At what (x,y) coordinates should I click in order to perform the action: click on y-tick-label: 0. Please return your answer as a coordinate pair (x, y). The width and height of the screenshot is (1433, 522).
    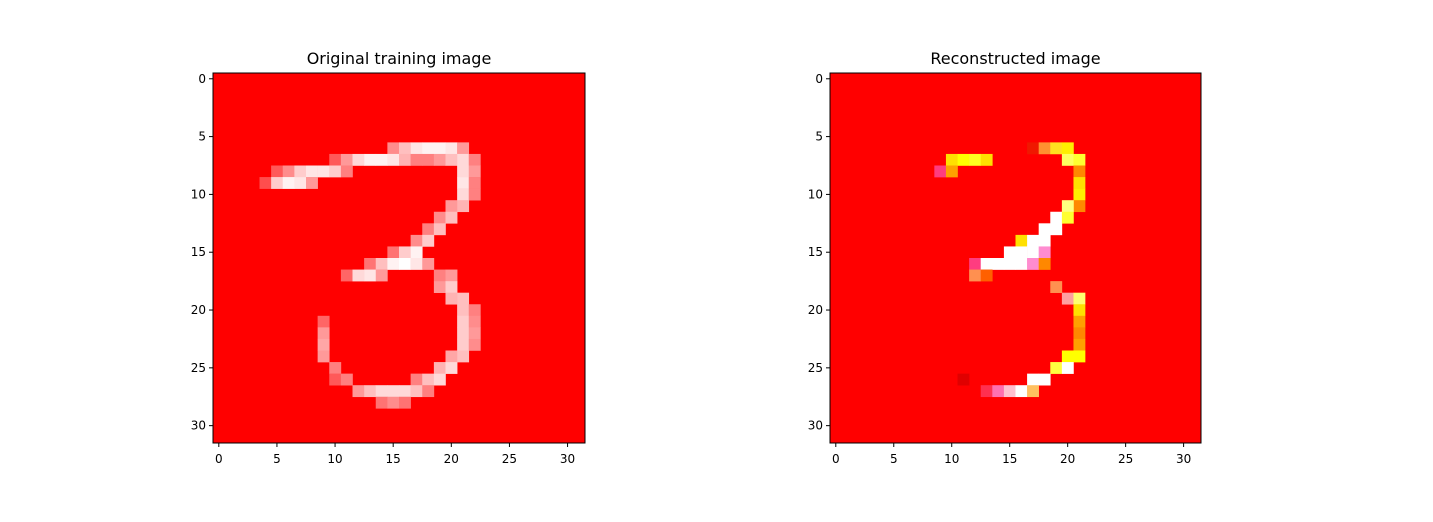
    Looking at the image, I should click on (202, 79).